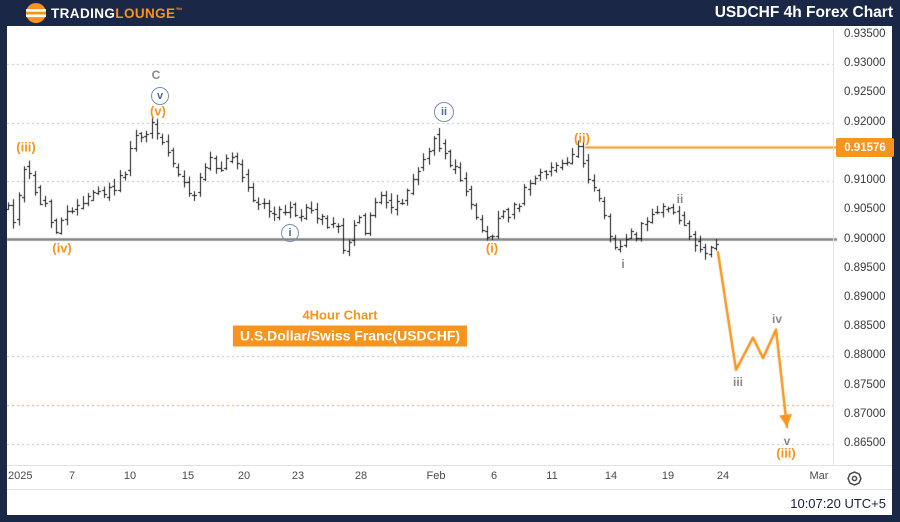  Describe the element at coordinates (188, 476) in the screenshot. I see `x-axis-label: 15` at that location.